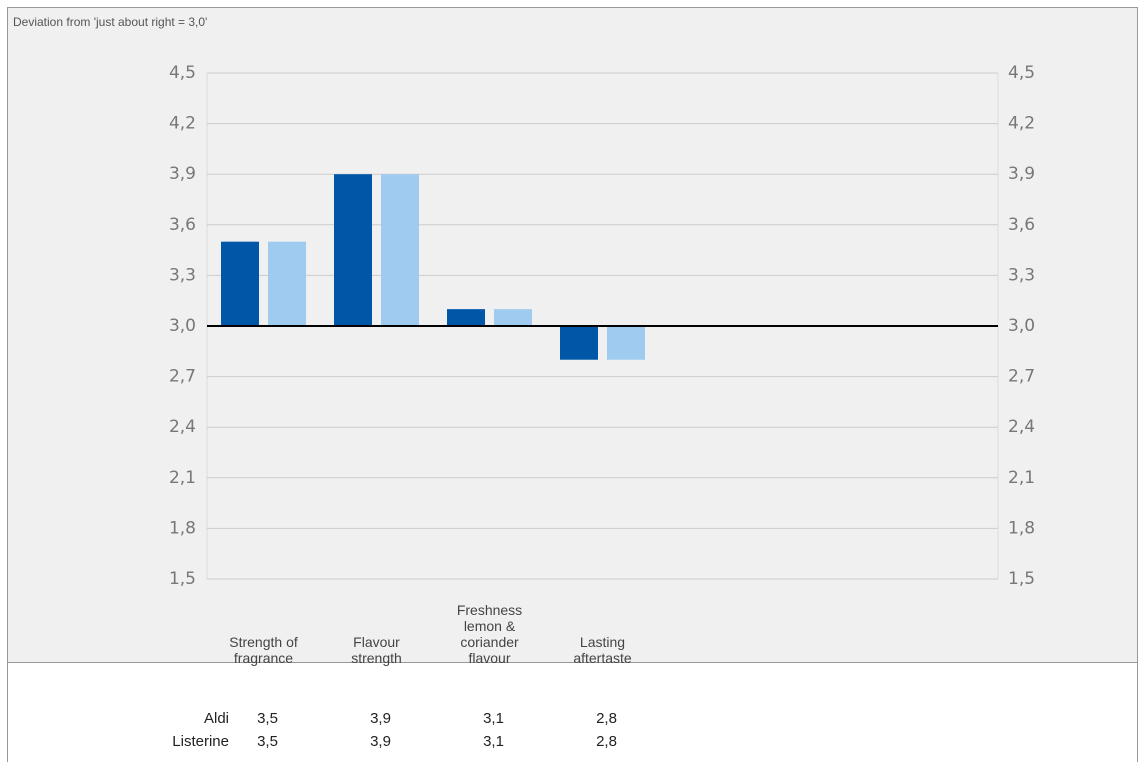 This screenshot has height=762, width=1145. I want to click on y2-tick-label: 3,0, so click(1021, 326).